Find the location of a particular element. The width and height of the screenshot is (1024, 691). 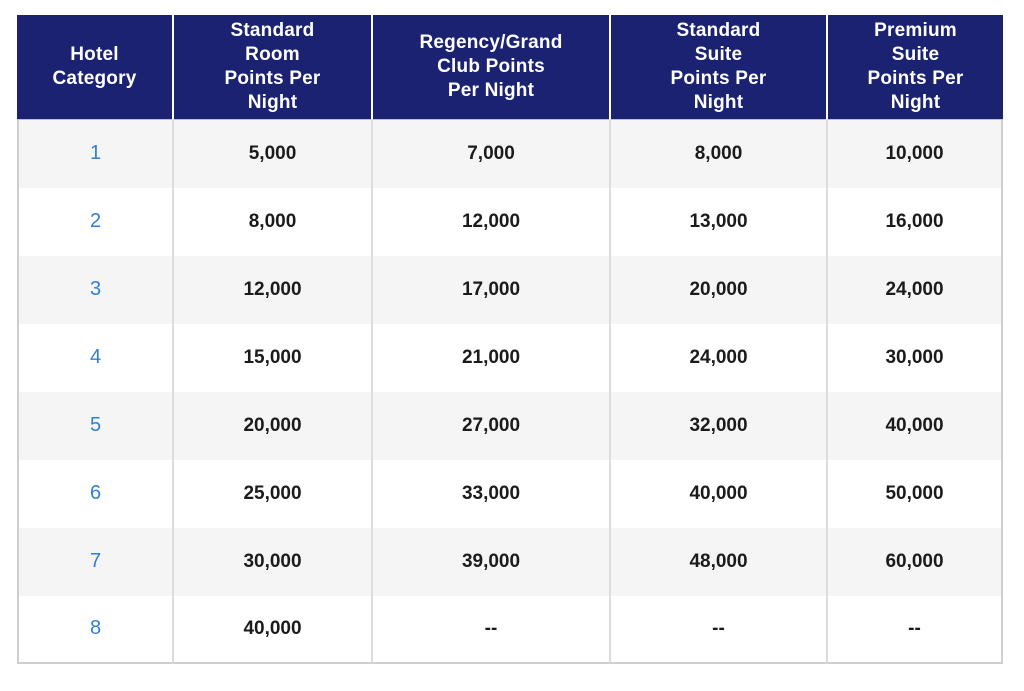

standard-suite-points-cell: 8,000 is located at coordinates (717, 153).